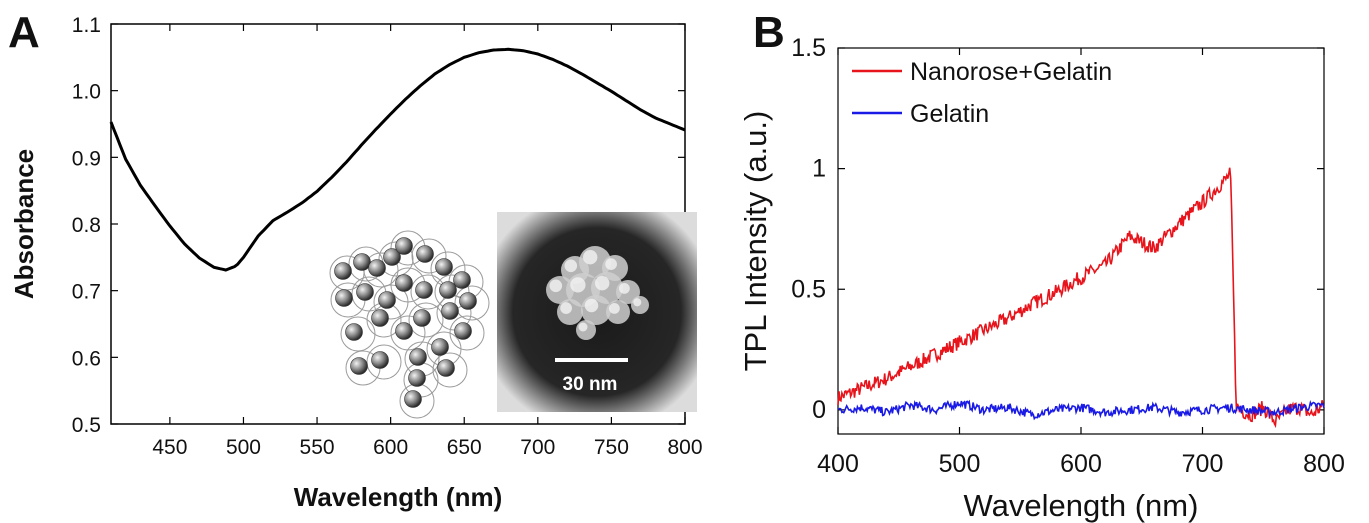 The width and height of the screenshot is (1369, 523). What do you see at coordinates (86, 92) in the screenshot?
I see `y-tick-label: 1.0` at bounding box center [86, 92].